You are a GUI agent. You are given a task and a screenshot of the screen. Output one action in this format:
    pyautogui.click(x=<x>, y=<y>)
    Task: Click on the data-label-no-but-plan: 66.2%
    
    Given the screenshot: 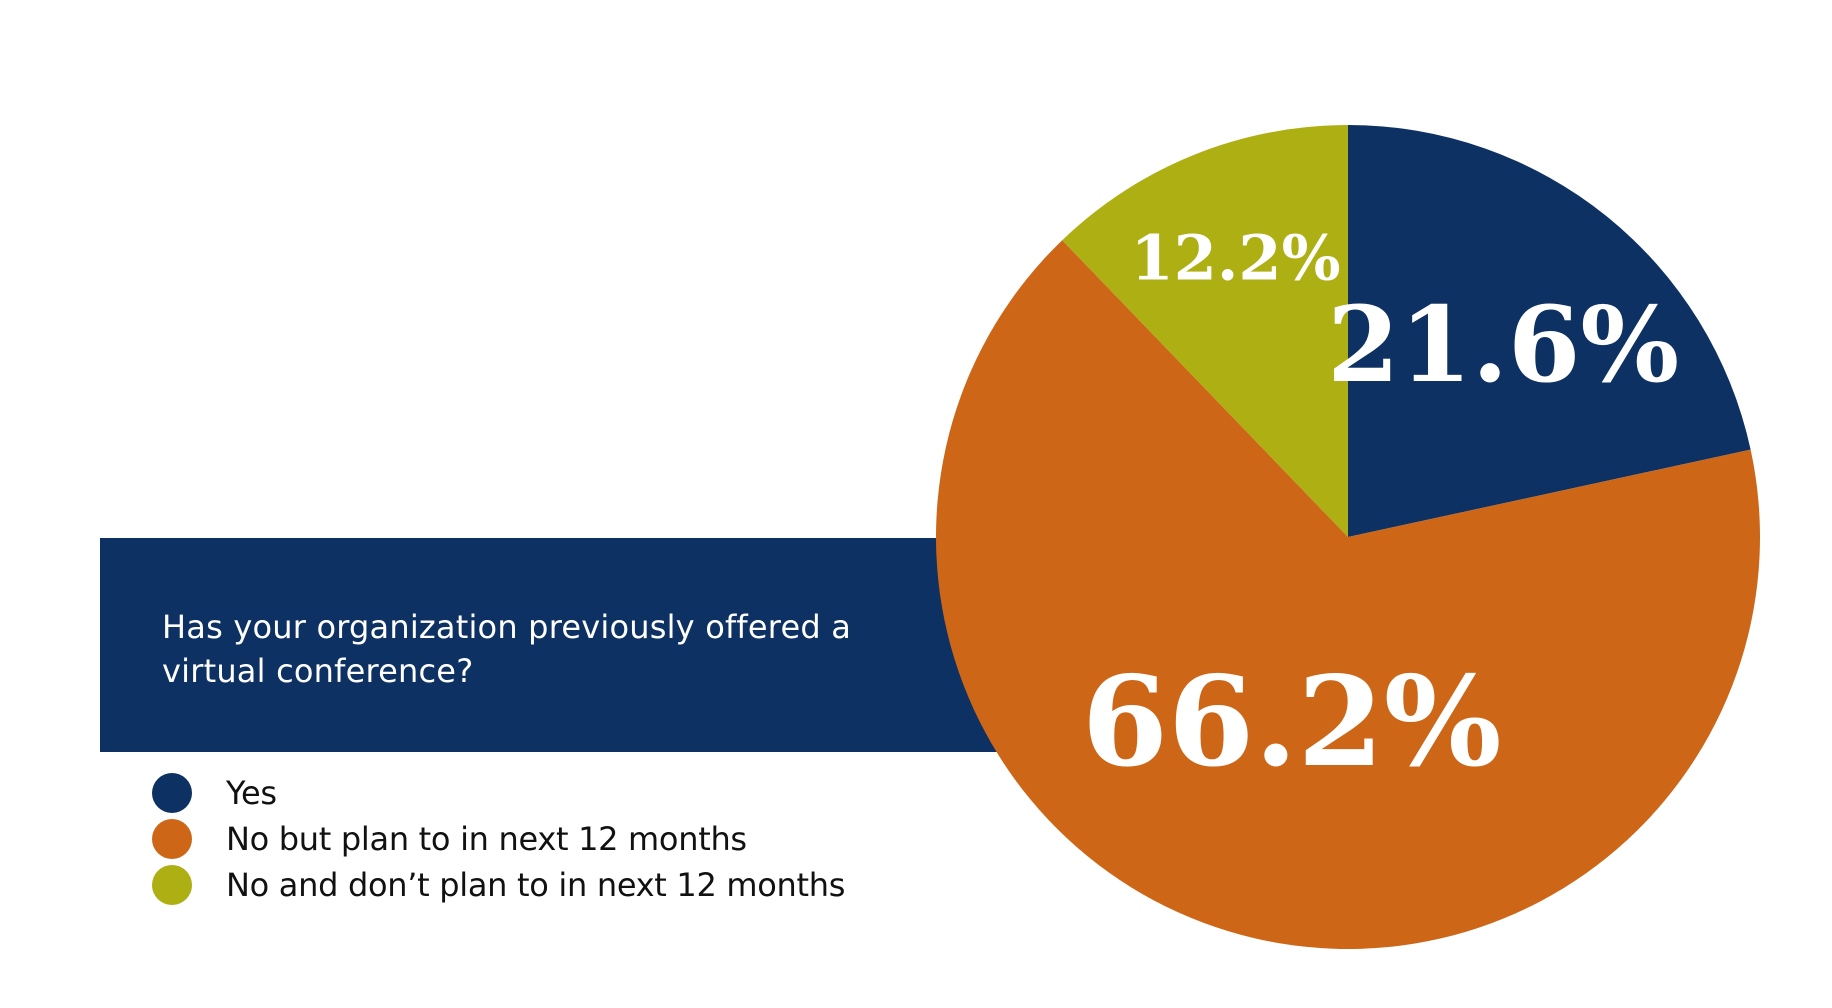 What is the action you would take?
    pyautogui.click(x=1292, y=722)
    